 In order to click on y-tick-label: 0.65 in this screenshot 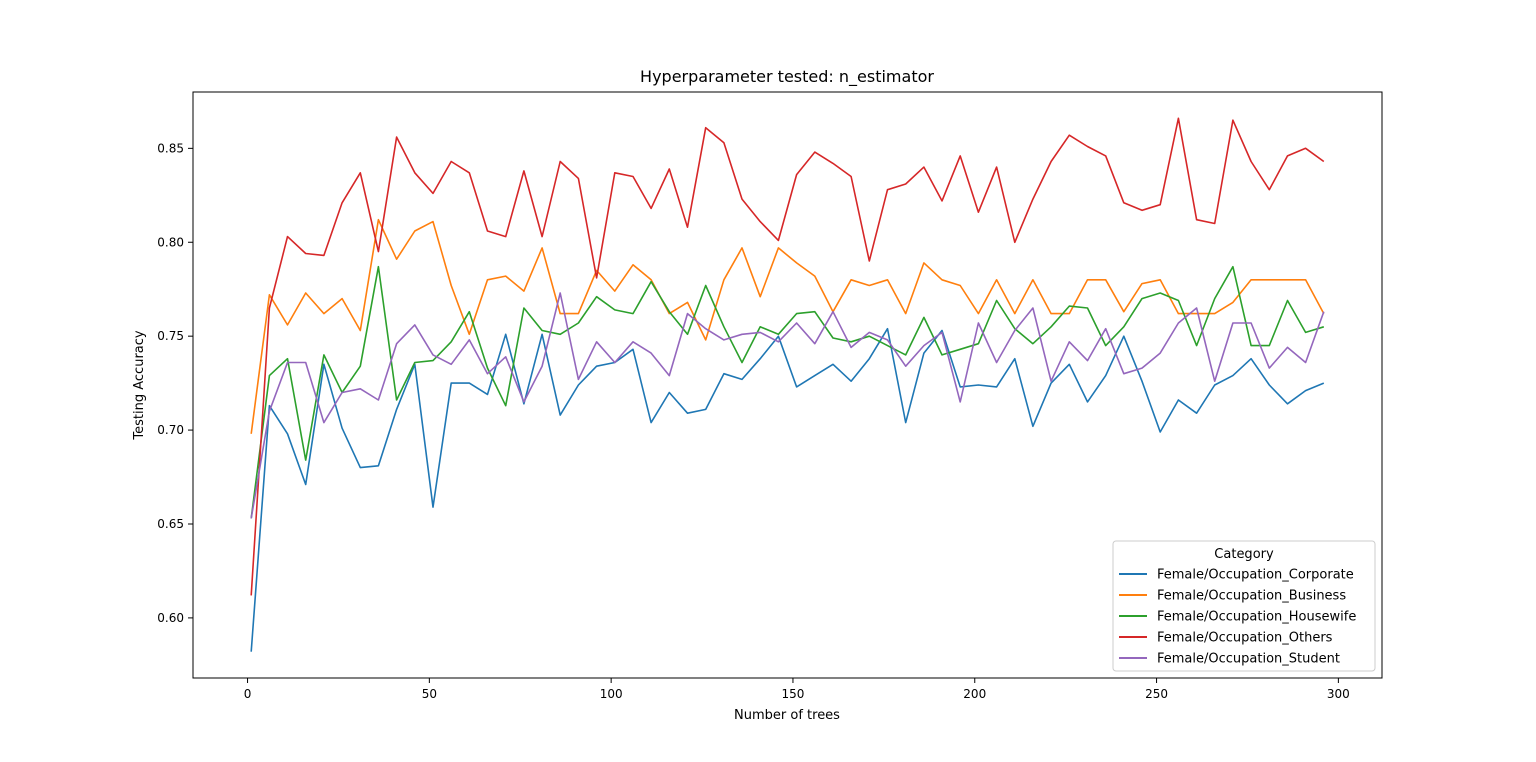, I will do `click(170, 524)`.